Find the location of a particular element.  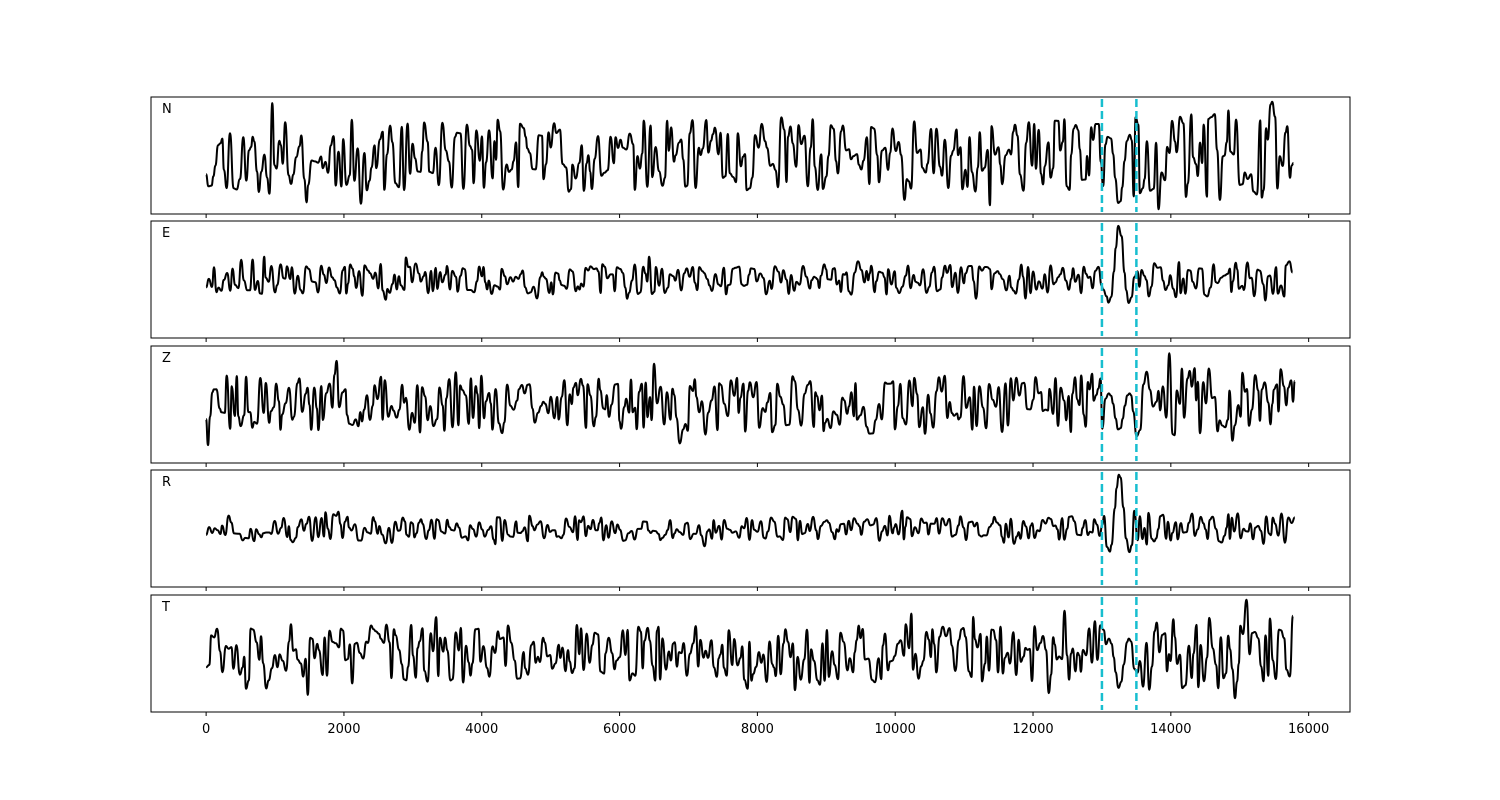

x-tick-label: 0 is located at coordinates (206, 729).